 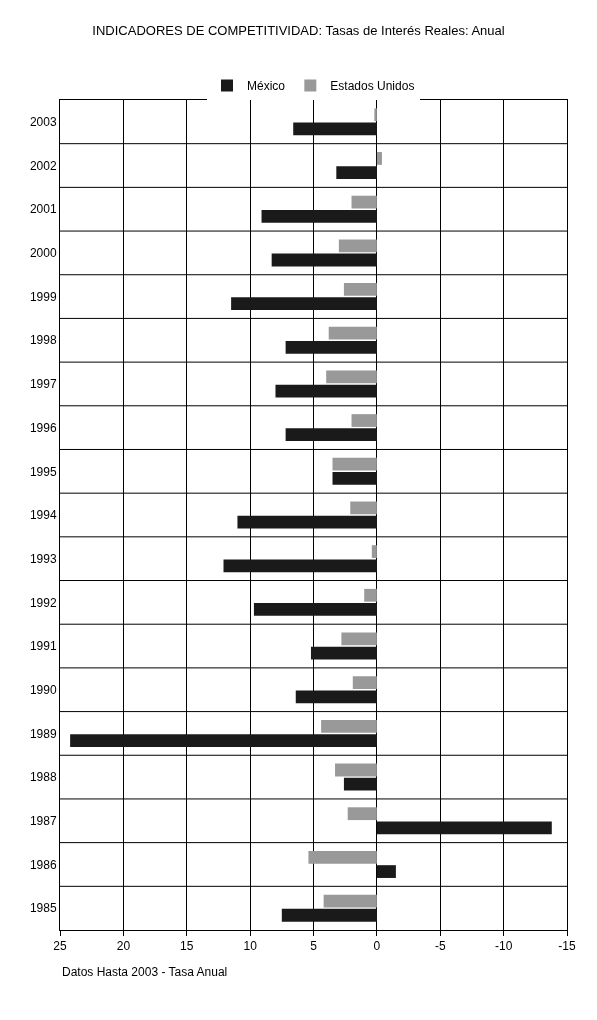 What do you see at coordinates (43, 820) in the screenshot?
I see `y-tick-label: 1987` at bounding box center [43, 820].